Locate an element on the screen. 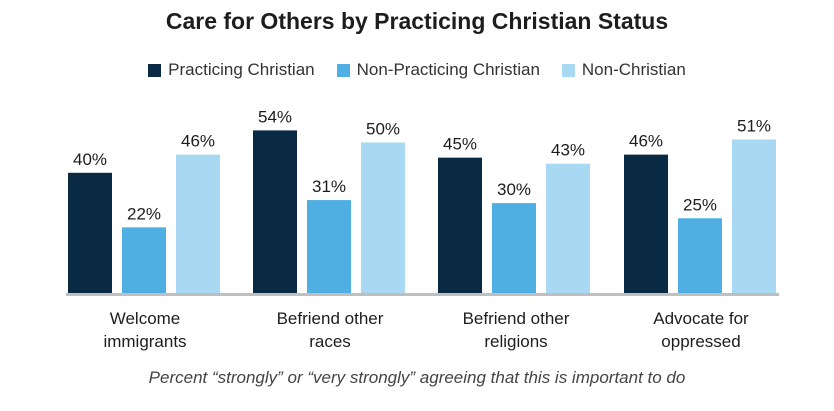  bar-series0-cat3 is located at coordinates (646, 224).